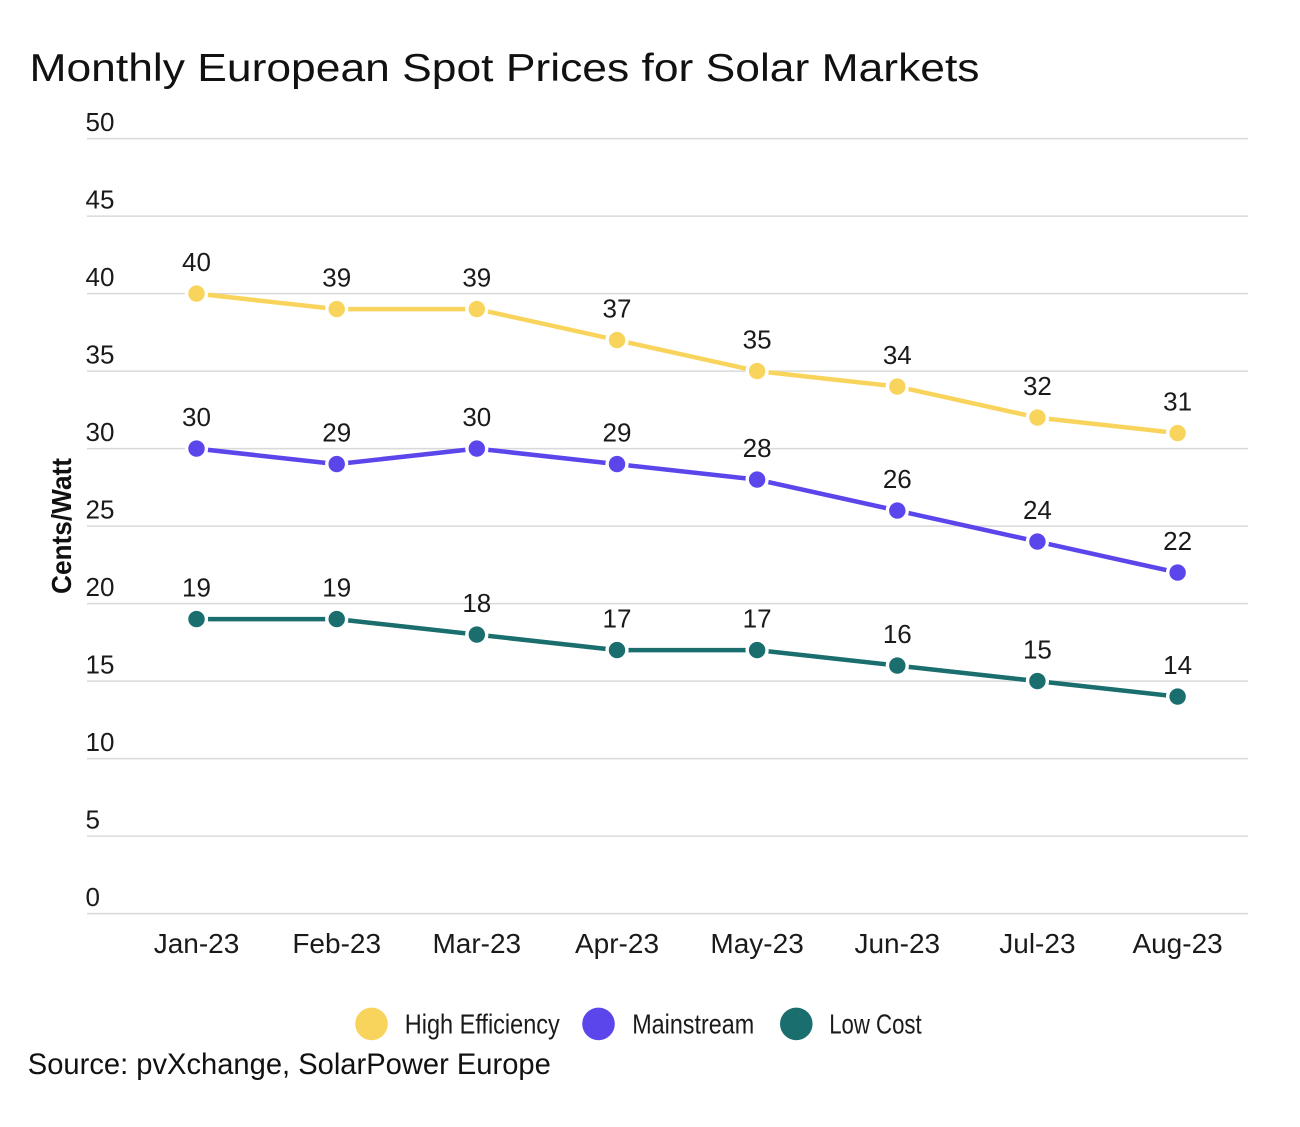 The image size is (1300, 1127). What do you see at coordinates (693, 1023) in the screenshot?
I see `svg-text: Mainstream` at bounding box center [693, 1023].